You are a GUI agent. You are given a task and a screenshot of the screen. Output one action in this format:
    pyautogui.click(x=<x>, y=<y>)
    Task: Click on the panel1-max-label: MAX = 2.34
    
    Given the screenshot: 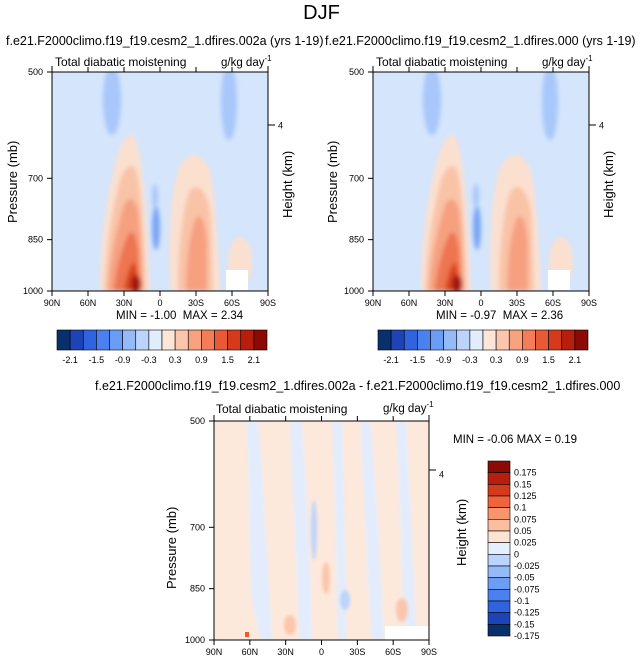 What is the action you would take?
    pyautogui.click(x=213, y=316)
    